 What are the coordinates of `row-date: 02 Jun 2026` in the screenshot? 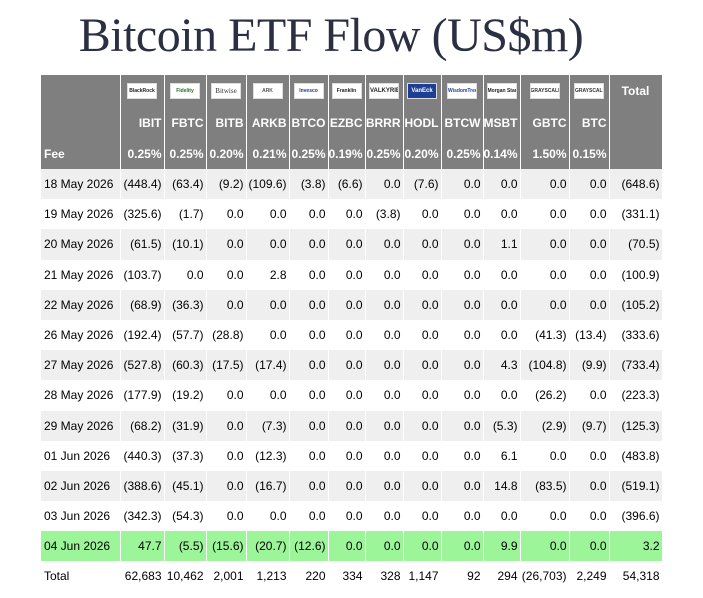 It's located at (81, 486).